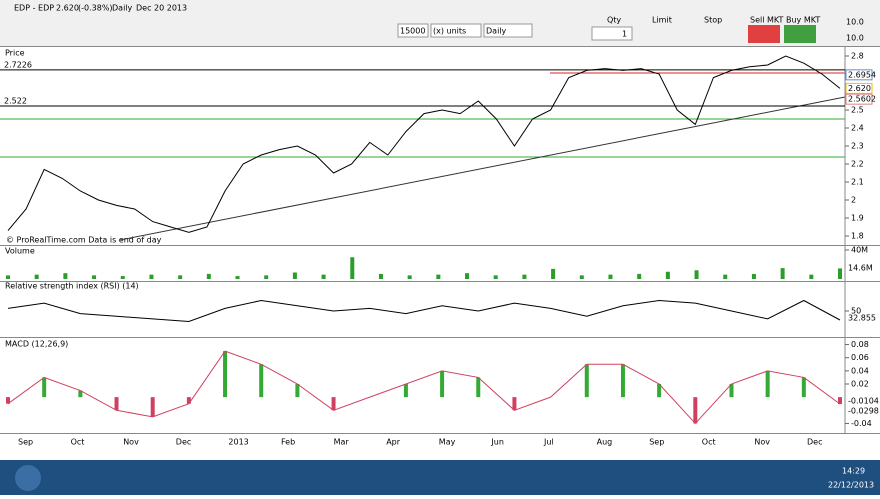 This screenshot has width=880, height=499. What do you see at coordinates (449, 31) in the screenshot?
I see `units: (x) units` at bounding box center [449, 31].